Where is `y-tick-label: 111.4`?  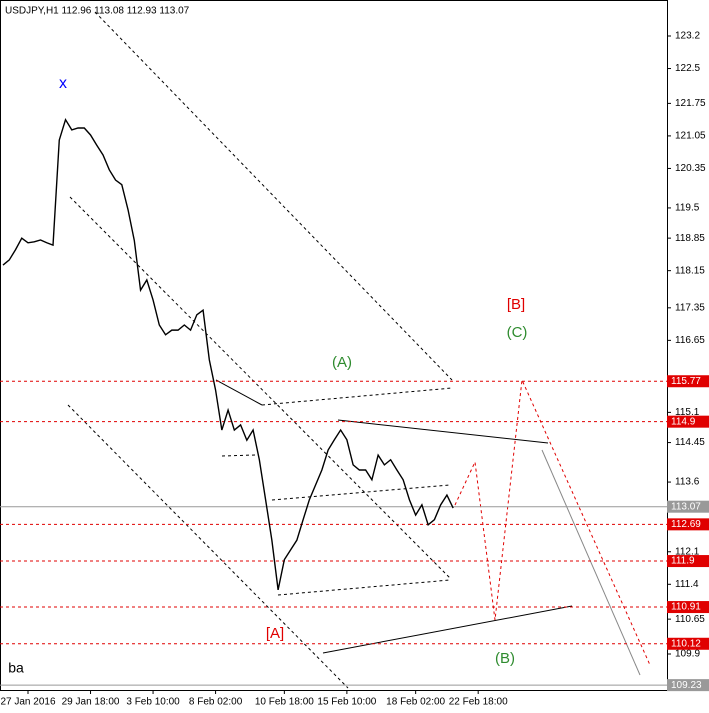 y-tick-label: 111.4 is located at coordinates (687, 584).